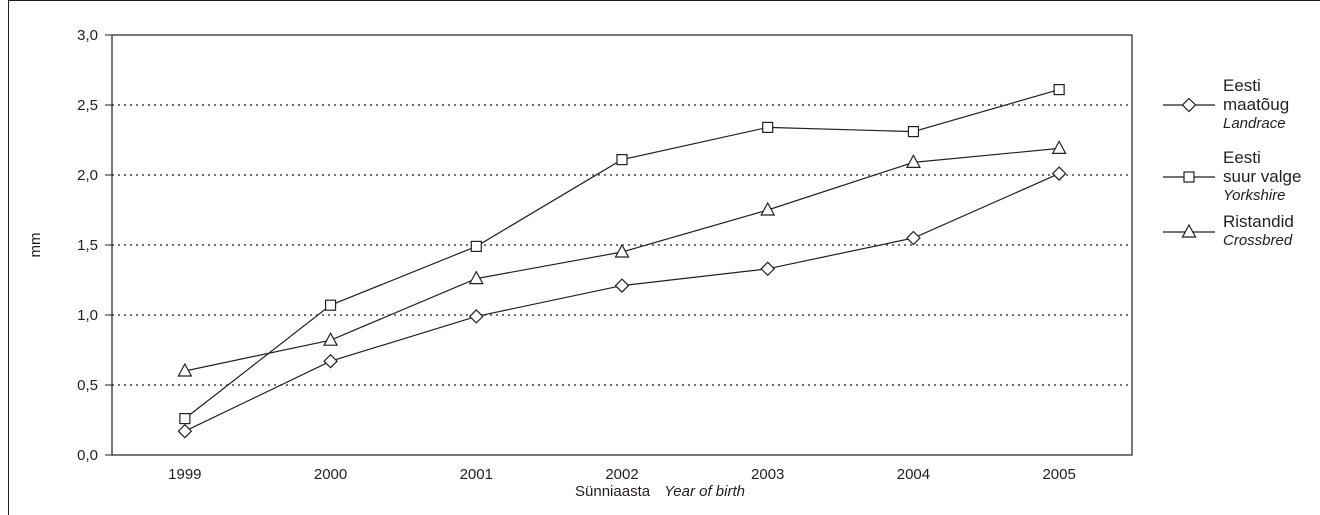  Describe the element at coordinates (87, 105) in the screenshot. I see `y-tick-label: 2,5` at that location.